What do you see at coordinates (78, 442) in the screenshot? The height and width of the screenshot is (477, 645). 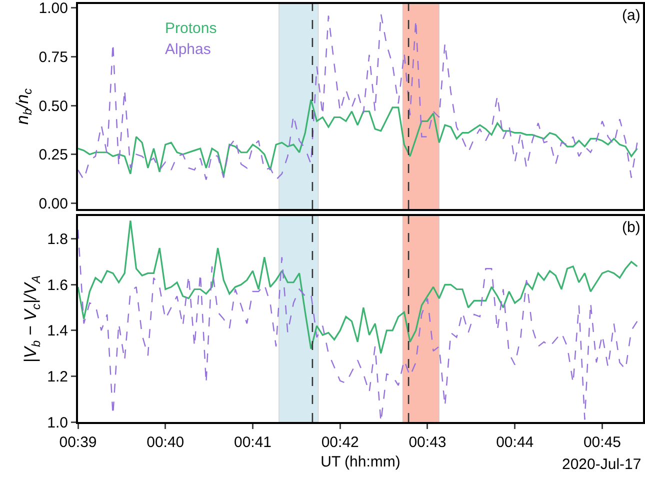 I see `x-tick-label: 00:39` at bounding box center [78, 442].